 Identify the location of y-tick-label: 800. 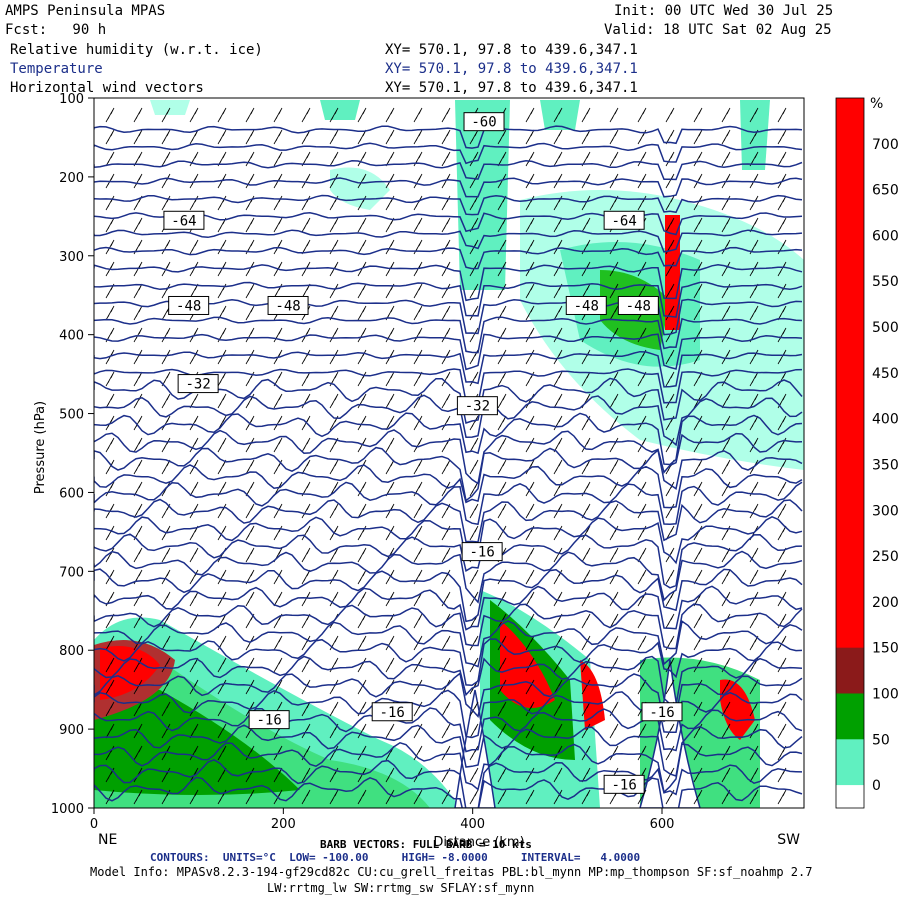
(71, 651).